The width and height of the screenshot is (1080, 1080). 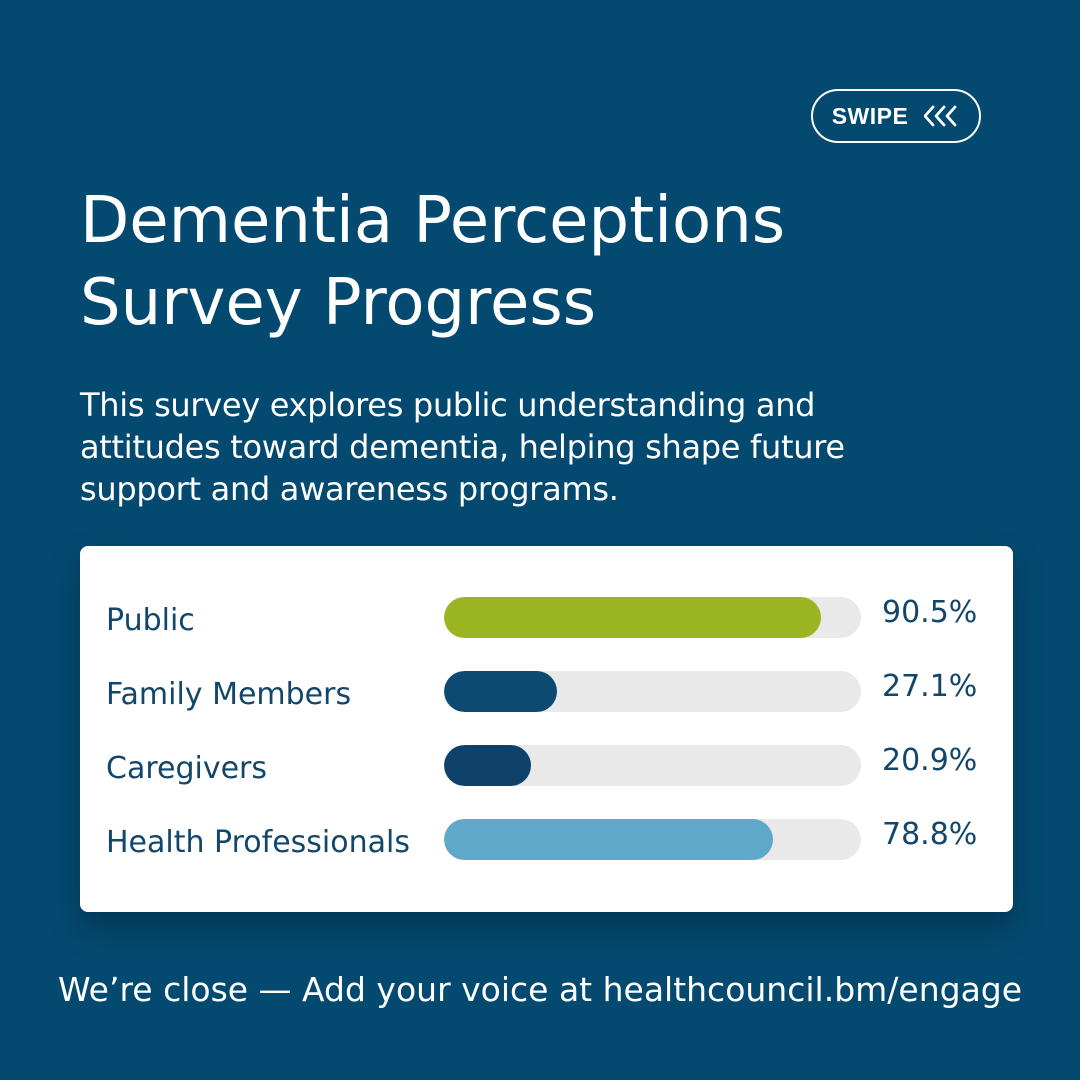 I want to click on bar-value-label: 90.5%, so click(x=930, y=612).